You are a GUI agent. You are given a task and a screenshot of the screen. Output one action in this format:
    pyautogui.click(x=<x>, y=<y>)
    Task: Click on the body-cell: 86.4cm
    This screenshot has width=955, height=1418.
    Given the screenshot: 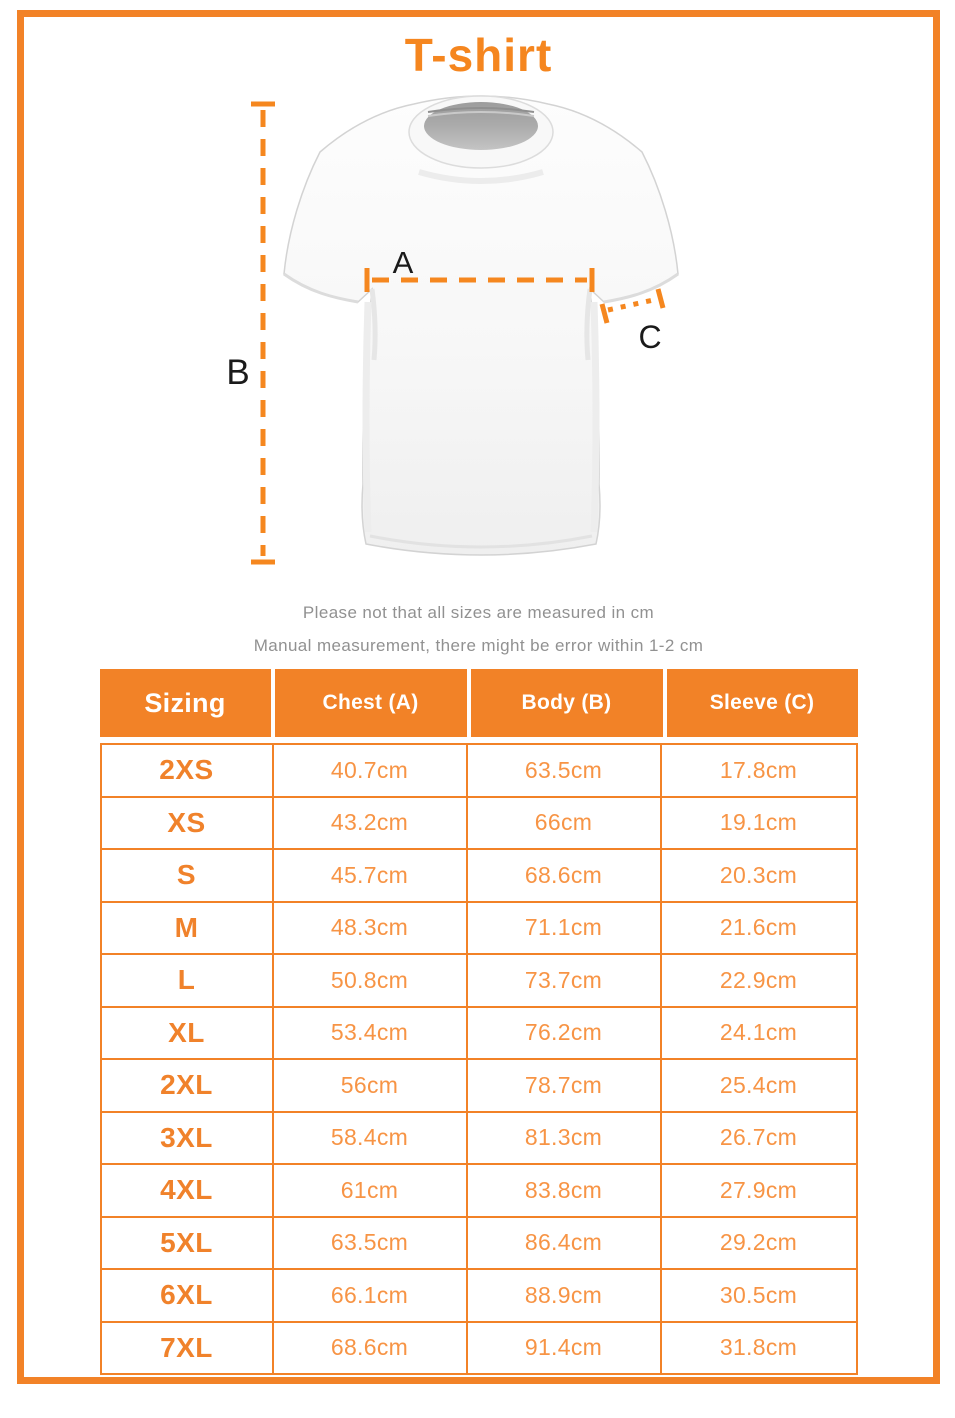 What is the action you would take?
    pyautogui.click(x=565, y=1243)
    